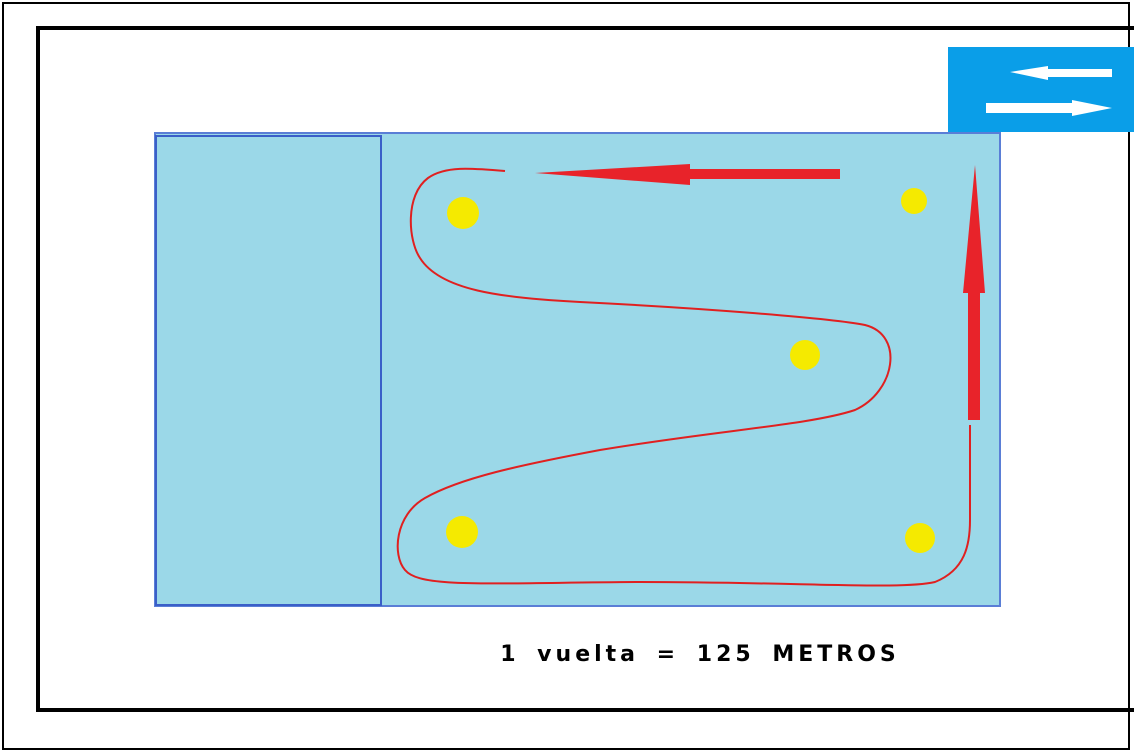 The height and width of the screenshot is (754, 1134). Describe the element at coordinates (914, 201) in the screenshot. I see `marker-top-right` at that location.